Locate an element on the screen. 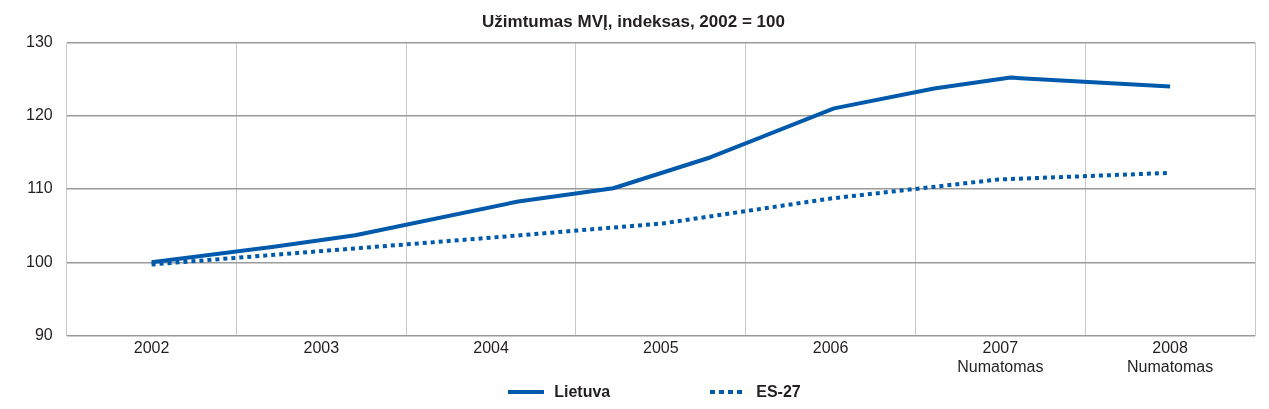 Image resolution: width=1269 pixels, height=409 pixels. y-tick-label: 130 is located at coordinates (39, 41).